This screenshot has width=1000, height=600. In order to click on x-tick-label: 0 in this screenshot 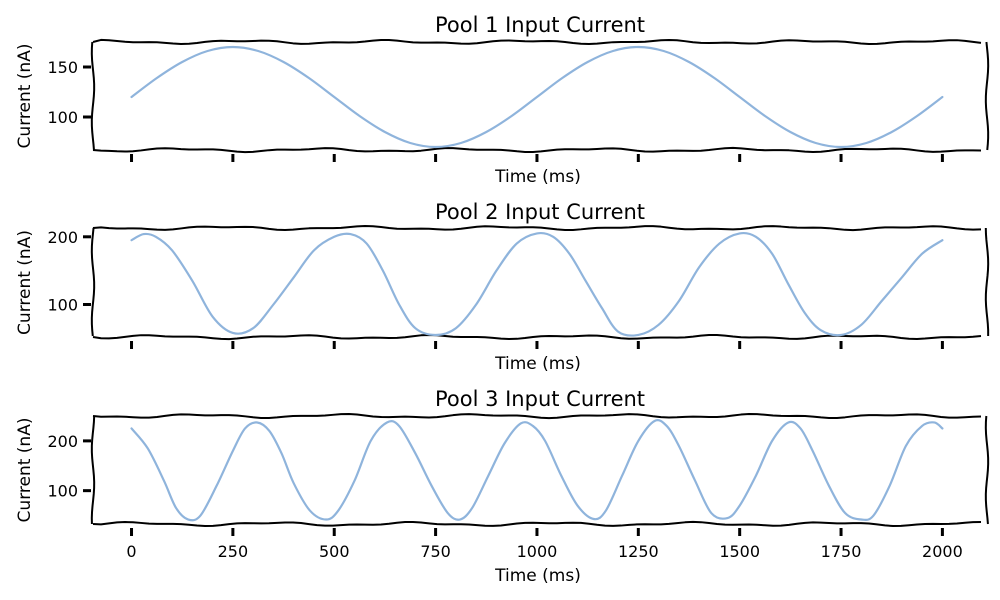, I will do `click(131, 551)`.